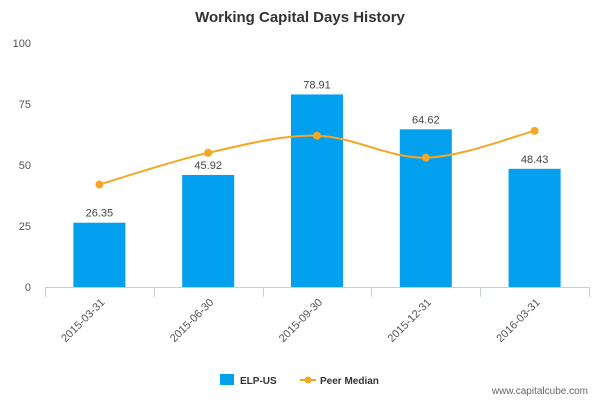  What do you see at coordinates (25, 105) in the screenshot?
I see `y-tick-label: 75` at bounding box center [25, 105].